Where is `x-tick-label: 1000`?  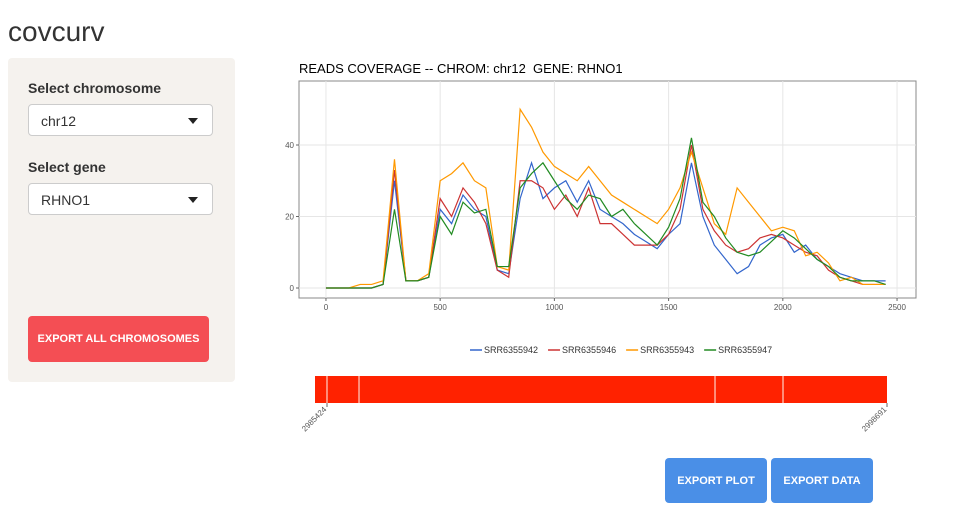 x-tick-label: 1000 is located at coordinates (554, 307).